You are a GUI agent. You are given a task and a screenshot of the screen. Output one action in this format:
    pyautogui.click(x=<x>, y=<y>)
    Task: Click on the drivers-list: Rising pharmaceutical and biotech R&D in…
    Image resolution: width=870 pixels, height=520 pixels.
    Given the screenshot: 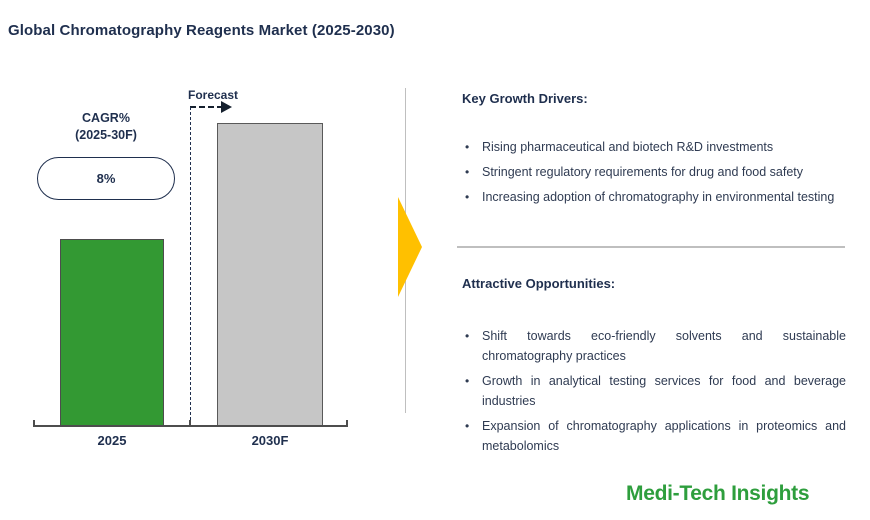 What is the action you would take?
    pyautogui.click(x=654, y=174)
    